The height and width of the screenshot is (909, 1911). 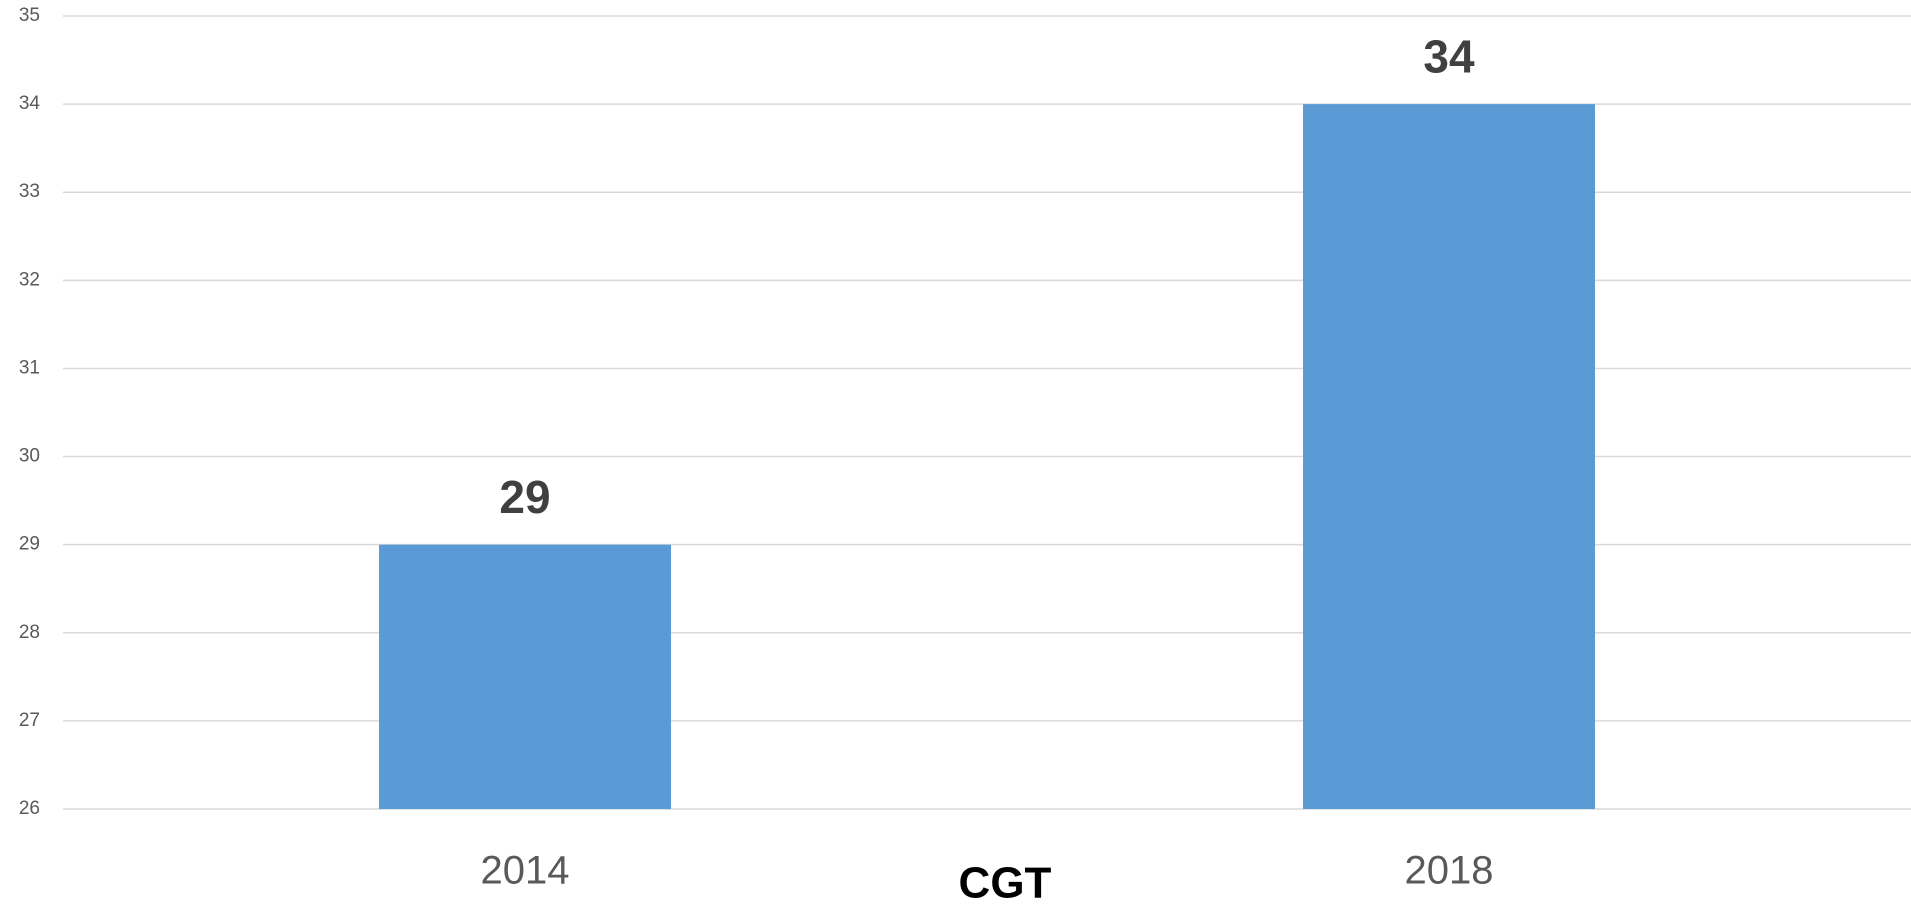 What do you see at coordinates (29, 632) in the screenshot?
I see `y-tick-label: 28` at bounding box center [29, 632].